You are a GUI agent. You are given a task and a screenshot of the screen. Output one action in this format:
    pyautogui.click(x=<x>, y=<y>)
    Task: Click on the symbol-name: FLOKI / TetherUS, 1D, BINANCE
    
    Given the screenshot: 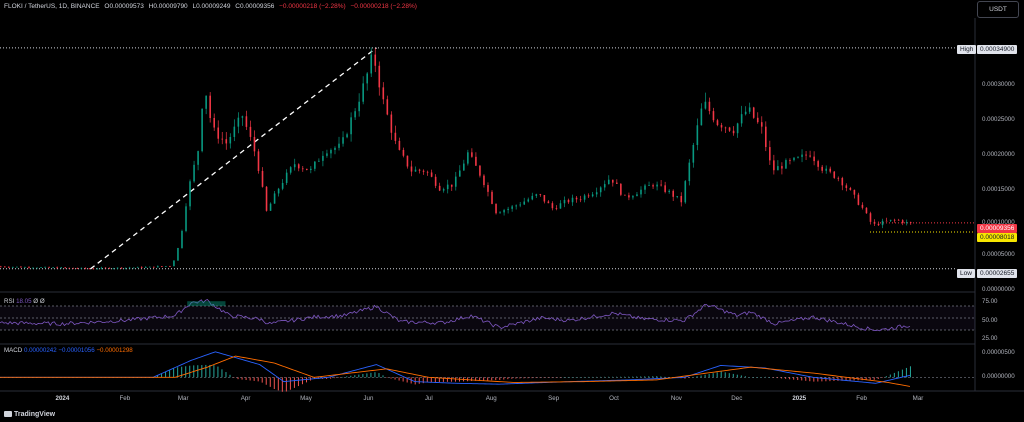 What is the action you would take?
    pyautogui.click(x=52, y=6)
    